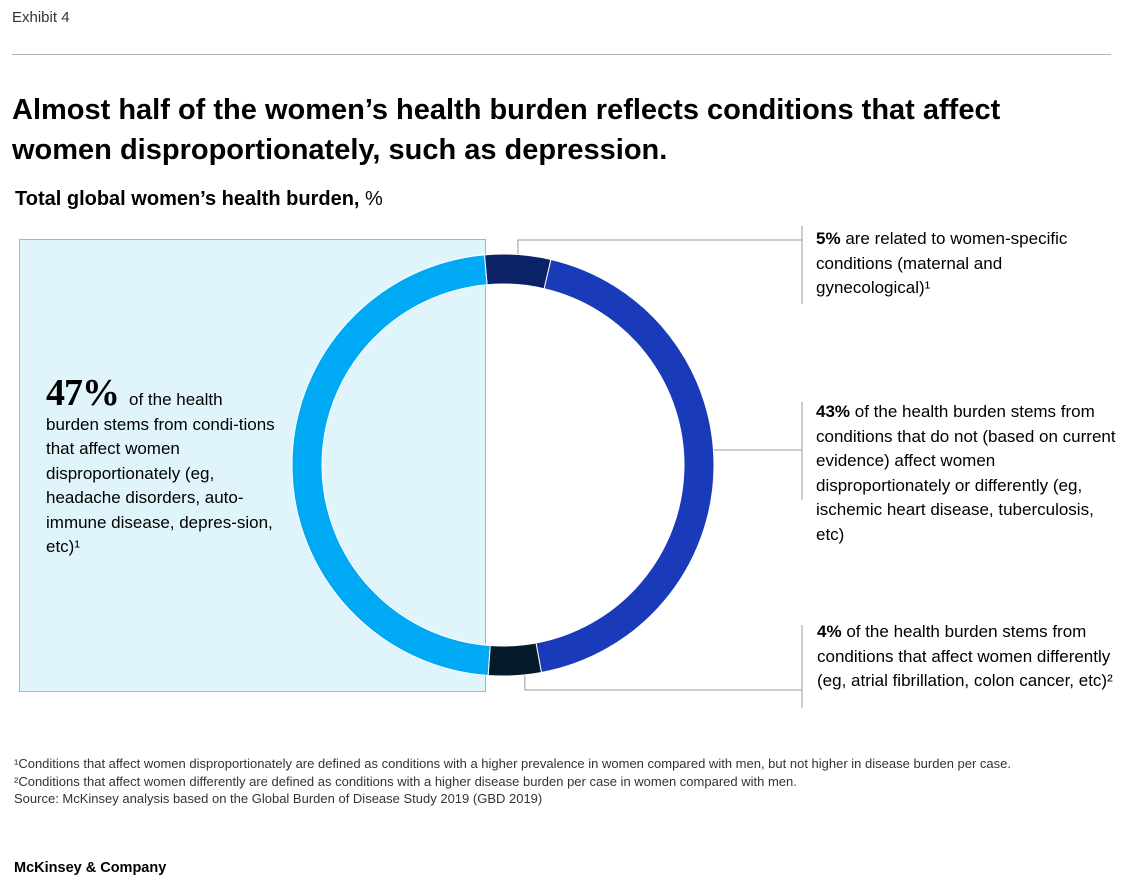  What do you see at coordinates (515, 659) in the screenshot?
I see `segment-differently` at bounding box center [515, 659].